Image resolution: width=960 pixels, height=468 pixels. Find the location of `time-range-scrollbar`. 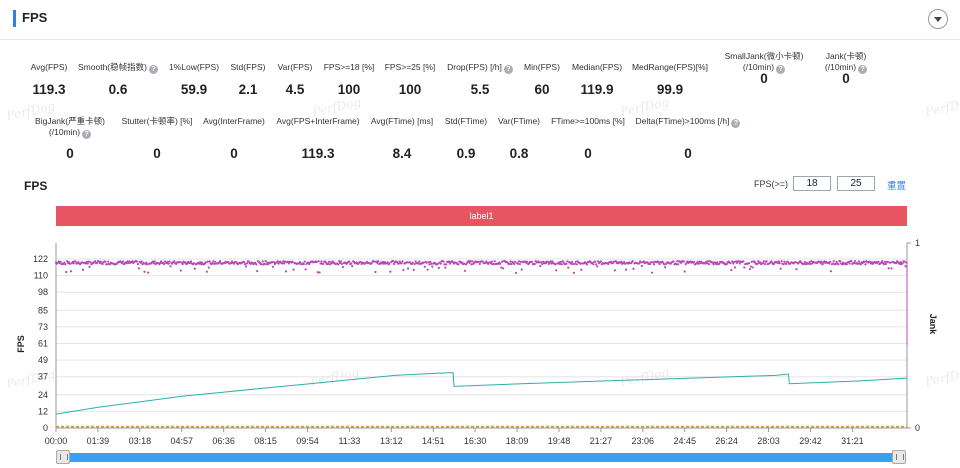

time-range-scrollbar is located at coordinates (481, 457).